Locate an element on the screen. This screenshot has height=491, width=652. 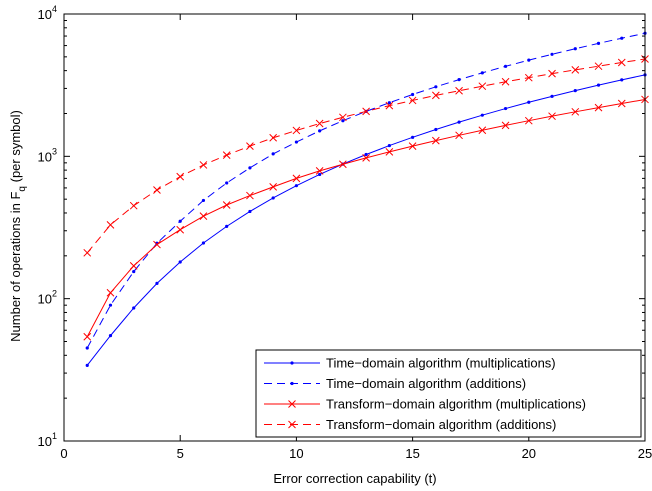
legend-item: Time−domain algorithm (multiplications) is located at coordinates (410, 363).